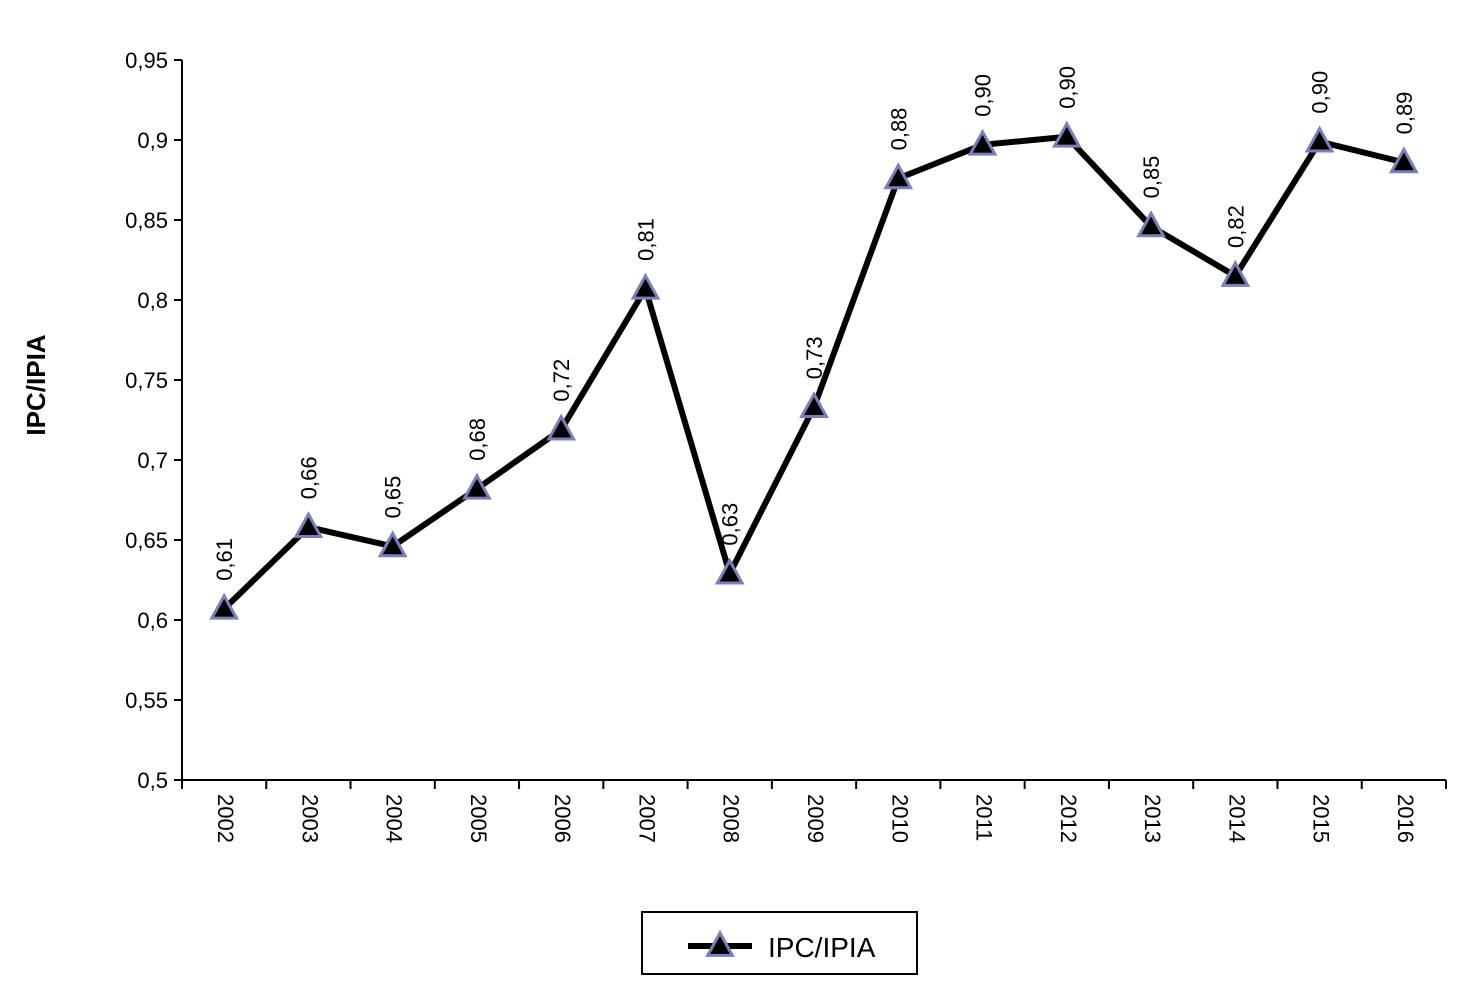 This screenshot has height=985, width=1464. What do you see at coordinates (146, 540) in the screenshot?
I see `y-tick-label: 0,65` at bounding box center [146, 540].